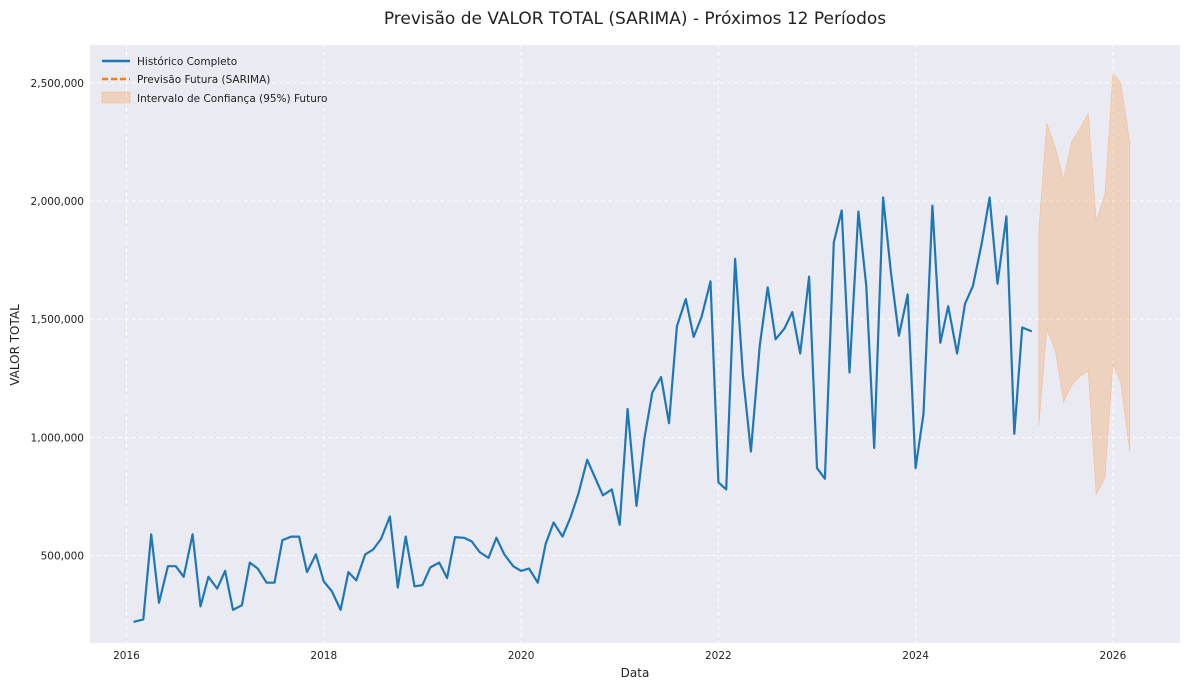  I want to click on confidence-interval-band, so click(1084, 284).